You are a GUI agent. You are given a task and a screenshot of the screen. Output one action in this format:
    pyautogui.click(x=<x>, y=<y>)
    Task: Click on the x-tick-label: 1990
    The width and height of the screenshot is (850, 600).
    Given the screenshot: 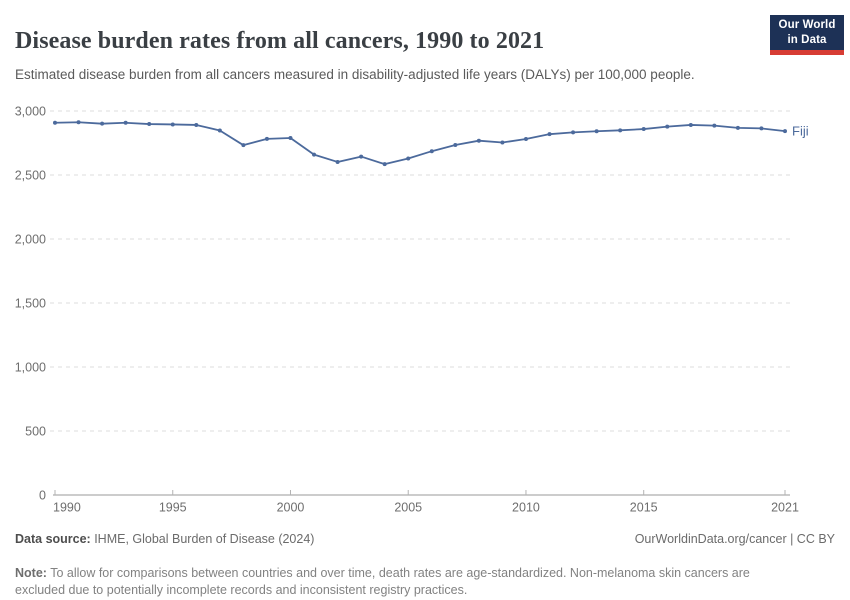 What is the action you would take?
    pyautogui.click(x=67, y=508)
    